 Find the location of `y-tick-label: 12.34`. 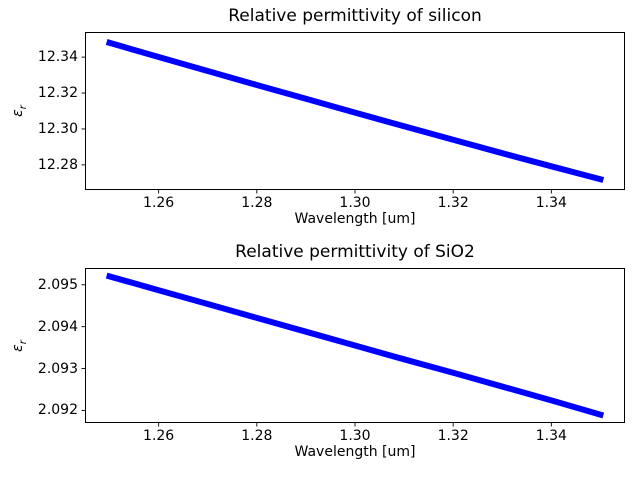

y-tick-label: 12.34 is located at coordinates (57, 57).